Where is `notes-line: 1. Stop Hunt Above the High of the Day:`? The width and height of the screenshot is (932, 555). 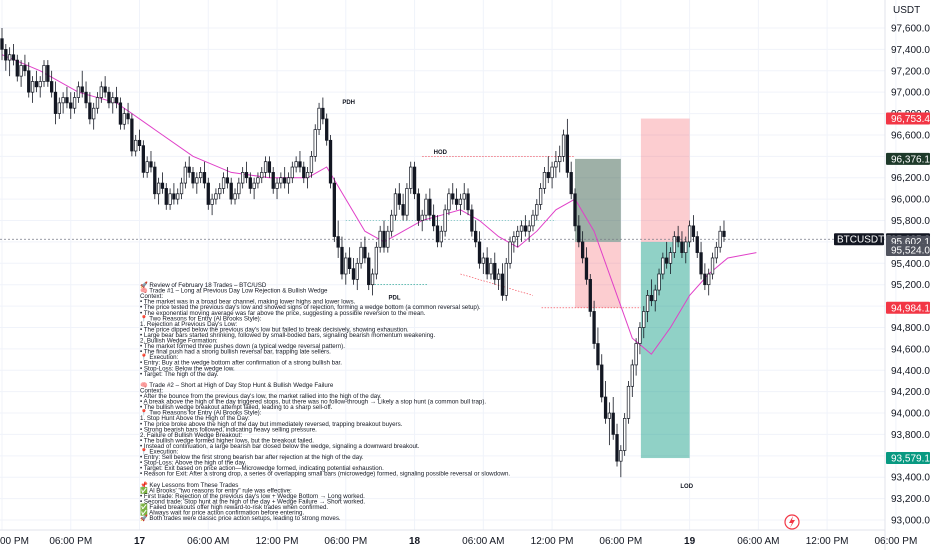
notes-line: 1. Stop Hunt Above the High of the Day: is located at coordinates (195, 418).